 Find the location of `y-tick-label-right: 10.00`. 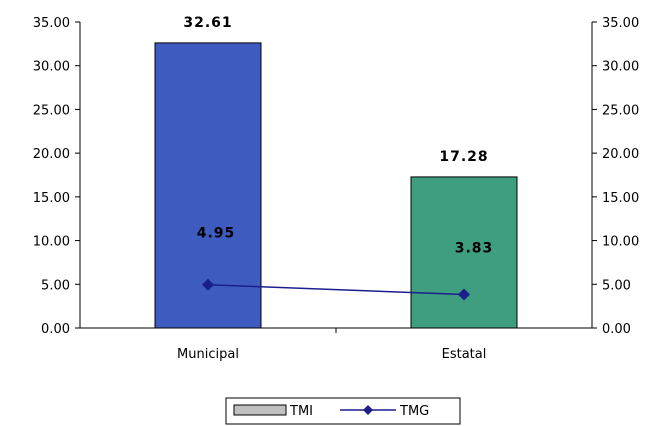

y-tick-label-right: 10.00 is located at coordinates (620, 242).